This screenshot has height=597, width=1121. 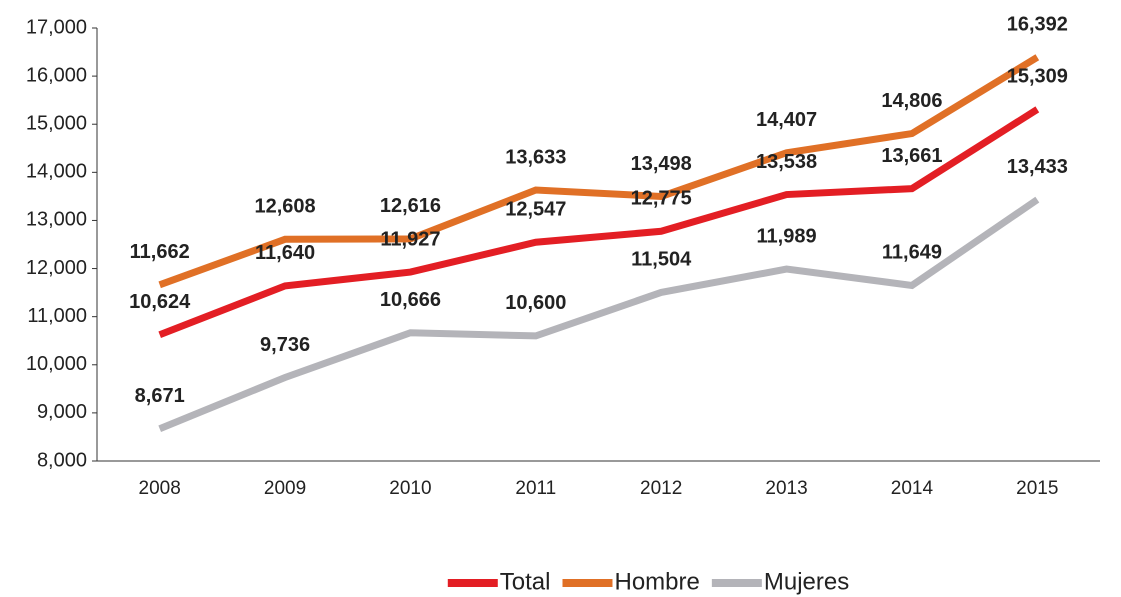 What do you see at coordinates (410, 206) in the screenshot?
I see `data-label: 12,616` at bounding box center [410, 206].